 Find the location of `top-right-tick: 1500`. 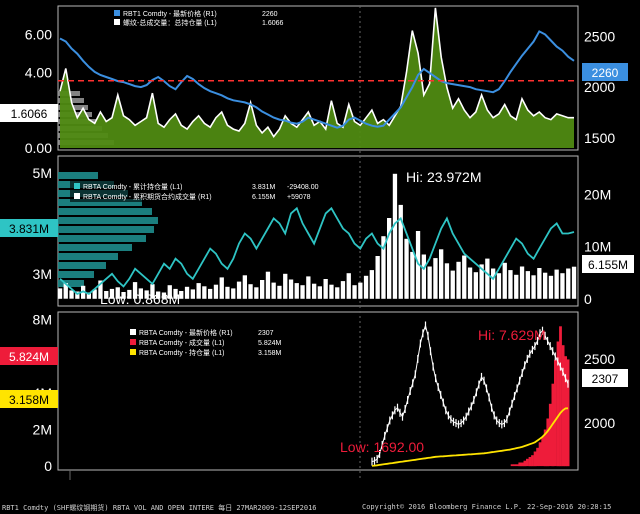

top-right-tick: 1500 is located at coordinates (599, 138).